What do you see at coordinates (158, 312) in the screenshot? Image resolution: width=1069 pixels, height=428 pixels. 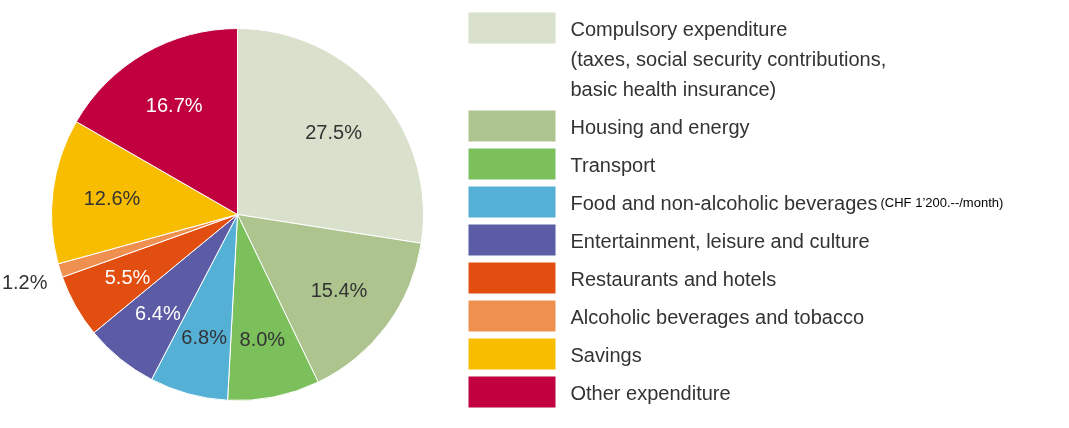 I see `data-label: 6.4%` at bounding box center [158, 312].